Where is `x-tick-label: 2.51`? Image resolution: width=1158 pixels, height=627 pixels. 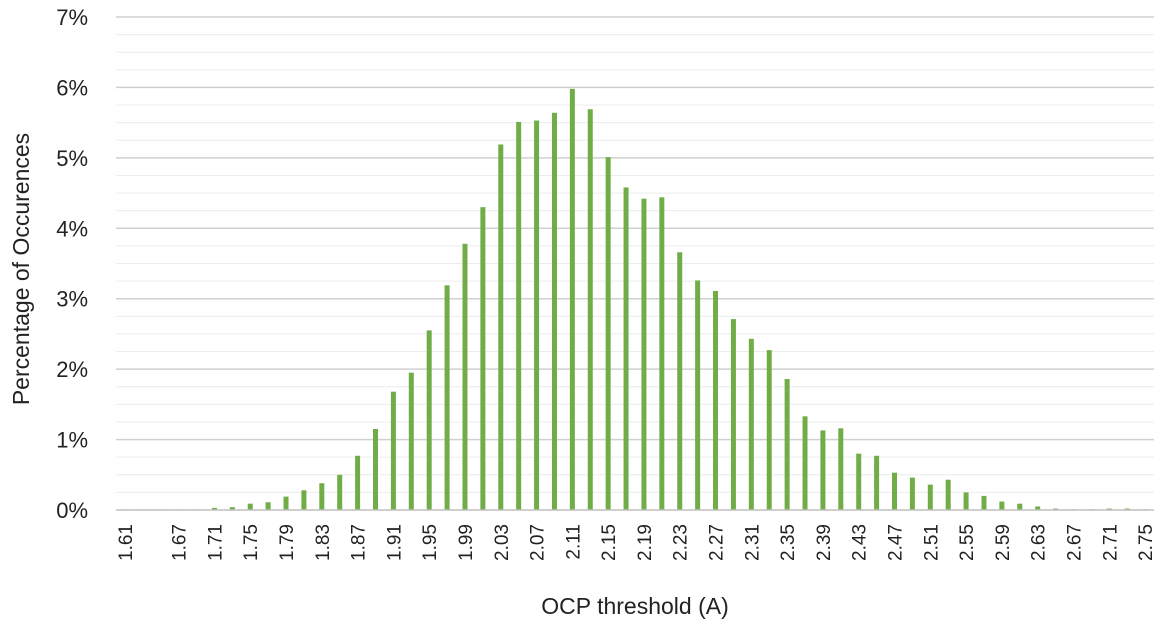
x-tick-label: 2.51 is located at coordinates (931, 542).